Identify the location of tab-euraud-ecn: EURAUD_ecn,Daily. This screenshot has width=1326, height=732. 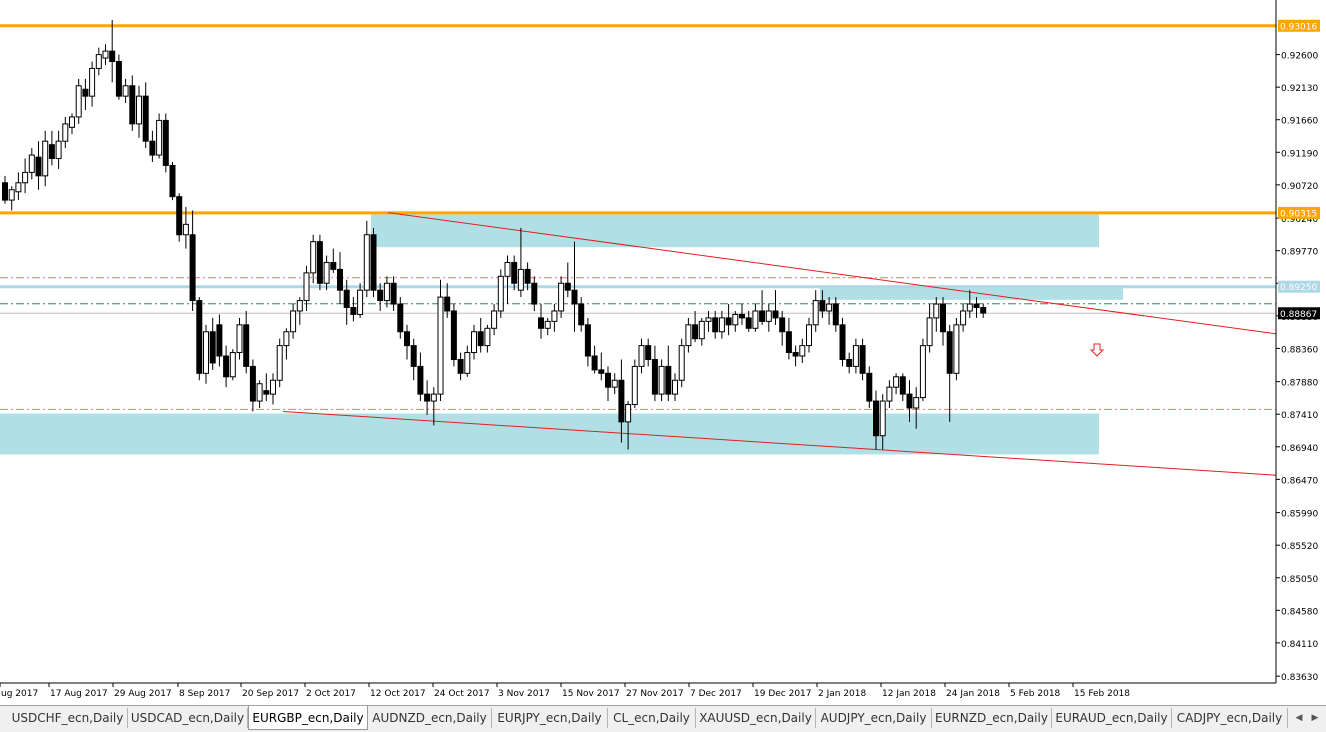
(1112, 718).